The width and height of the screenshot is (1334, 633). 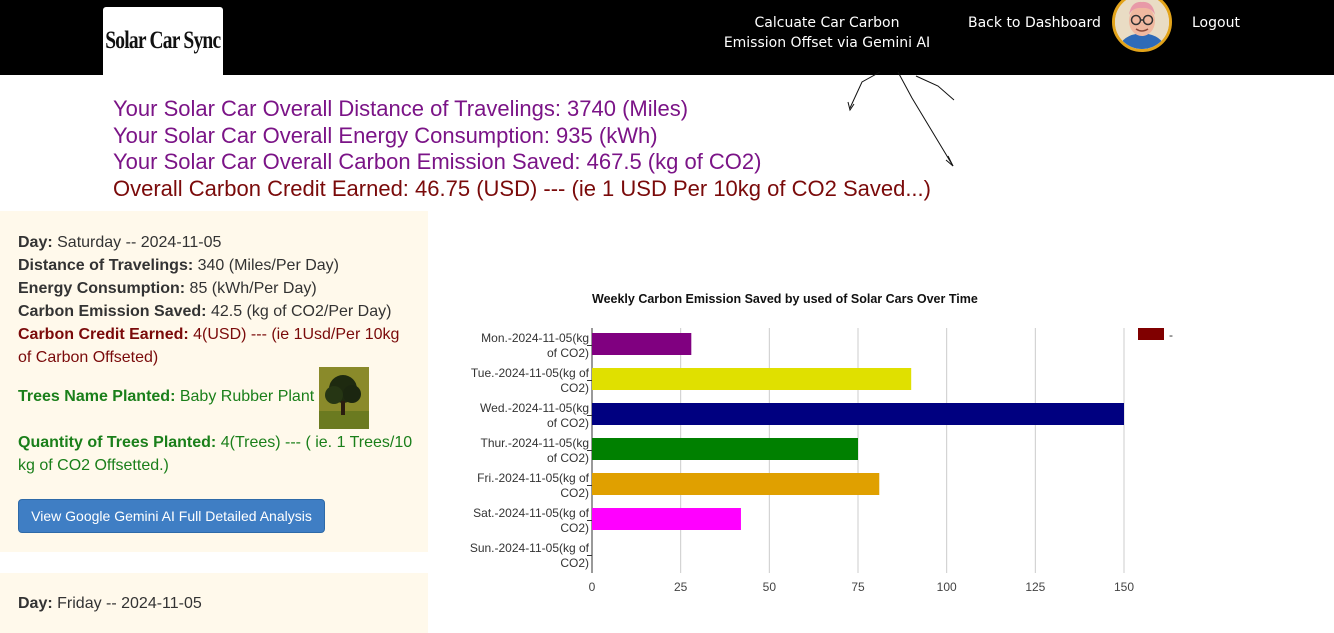 I want to click on nav-logout-link: Logout, so click(x=1216, y=23).